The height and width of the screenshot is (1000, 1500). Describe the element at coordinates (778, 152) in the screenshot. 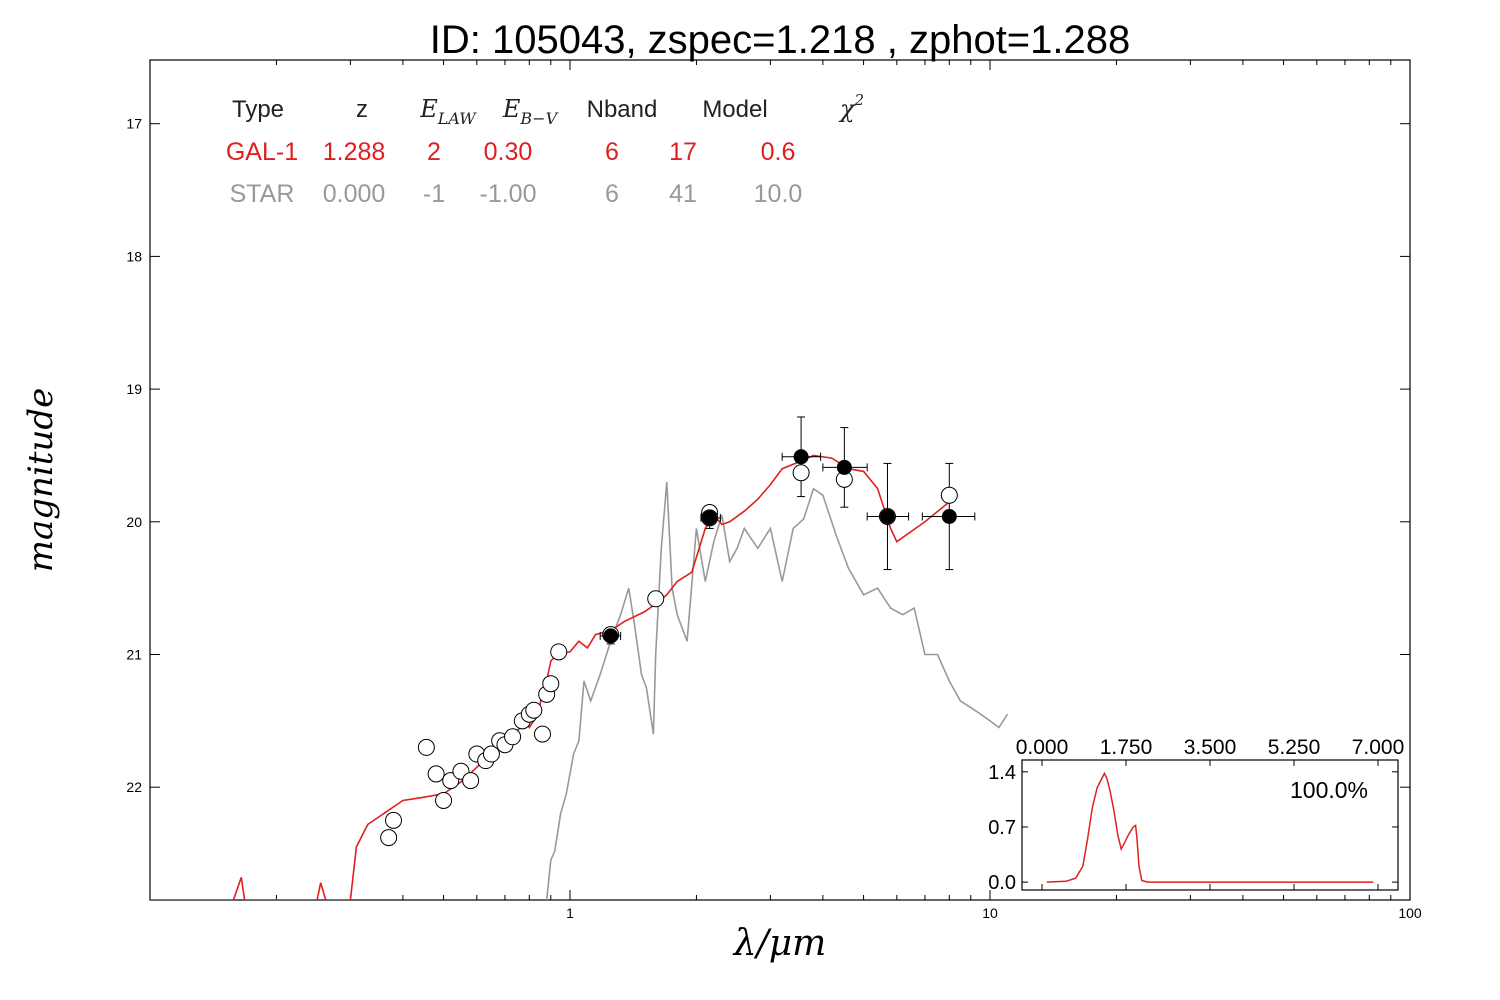

I see `table-cell-gal-1: 0.6` at that location.